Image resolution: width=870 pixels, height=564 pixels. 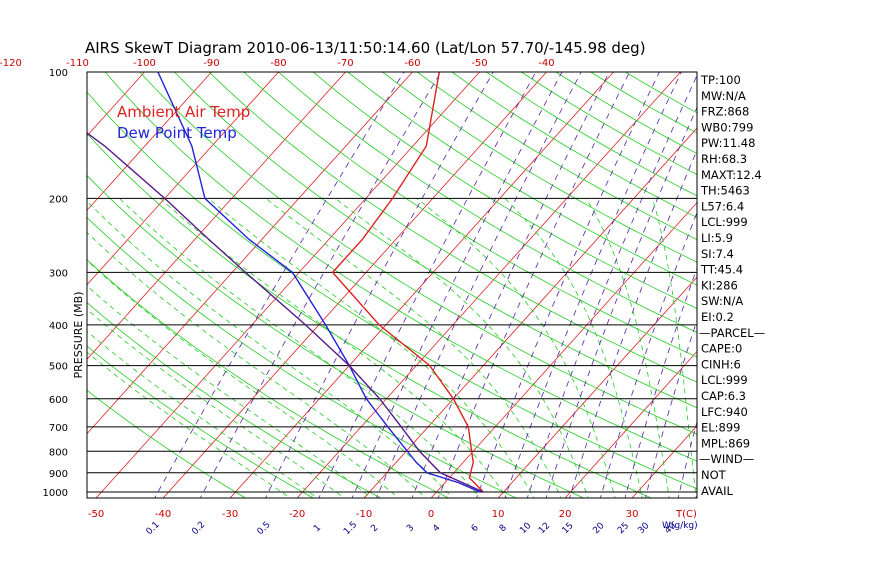 What do you see at coordinates (725, 443) in the screenshot?
I see `stability-index-item: MPL:869` at bounding box center [725, 443].